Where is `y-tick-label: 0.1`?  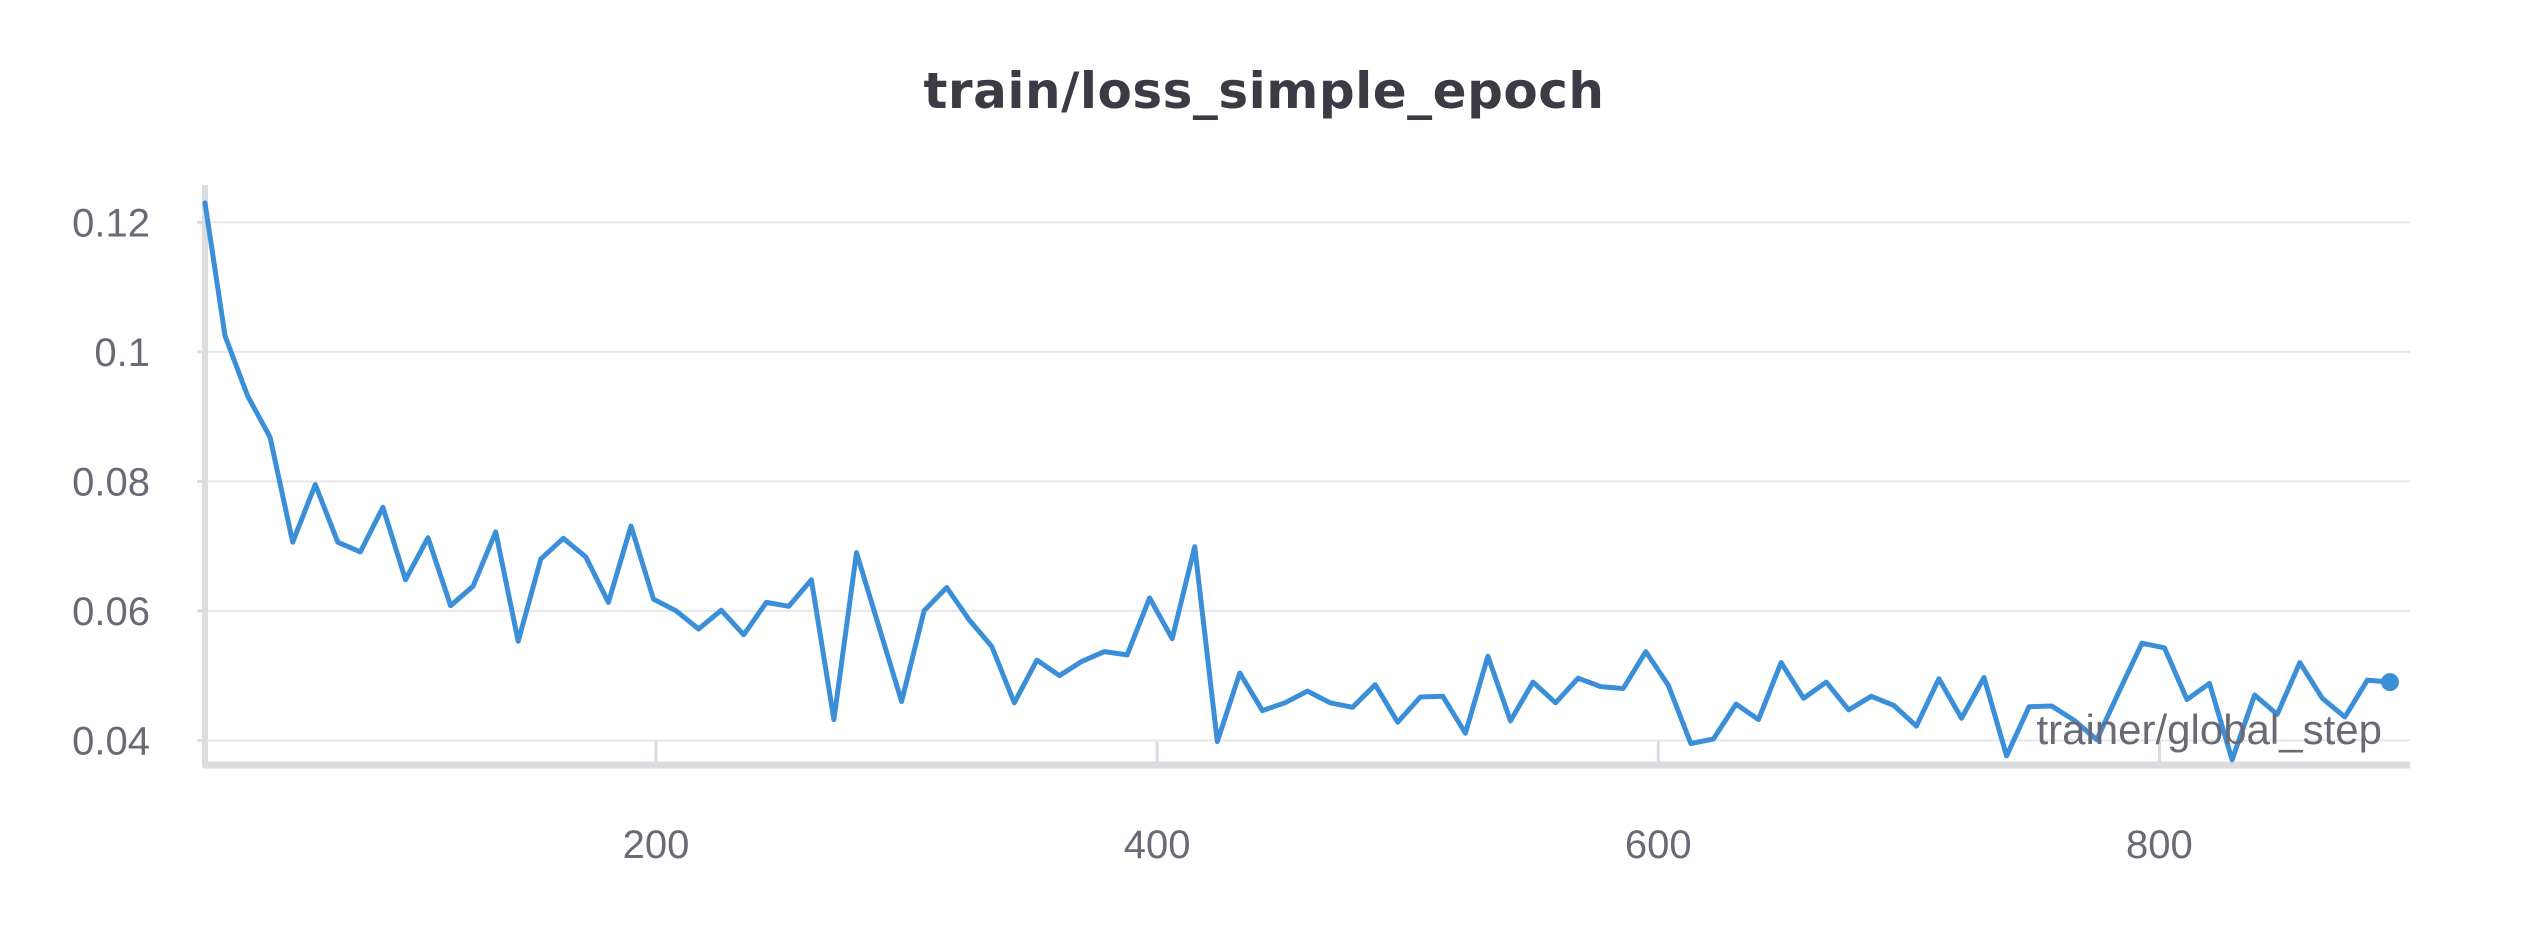 y-tick-label: 0.1 is located at coordinates (122, 353).